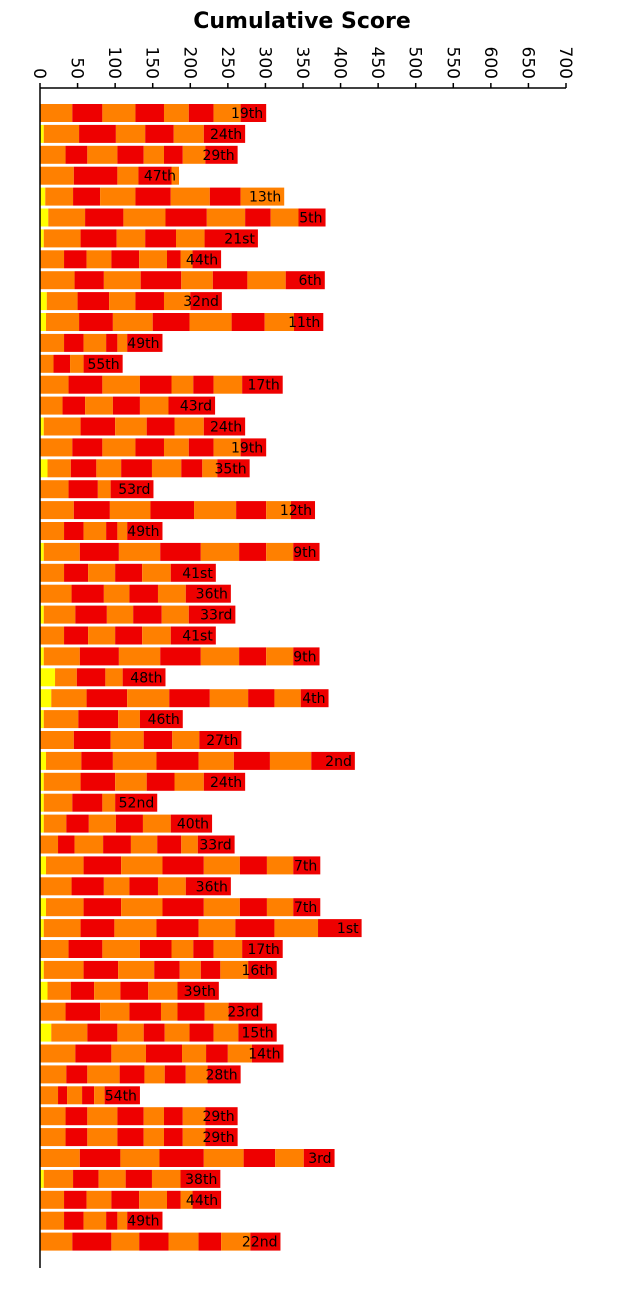 This screenshot has height=1311, width=643. Describe the element at coordinates (146, 678) in the screenshot. I see `rank-label: 48th` at that location.